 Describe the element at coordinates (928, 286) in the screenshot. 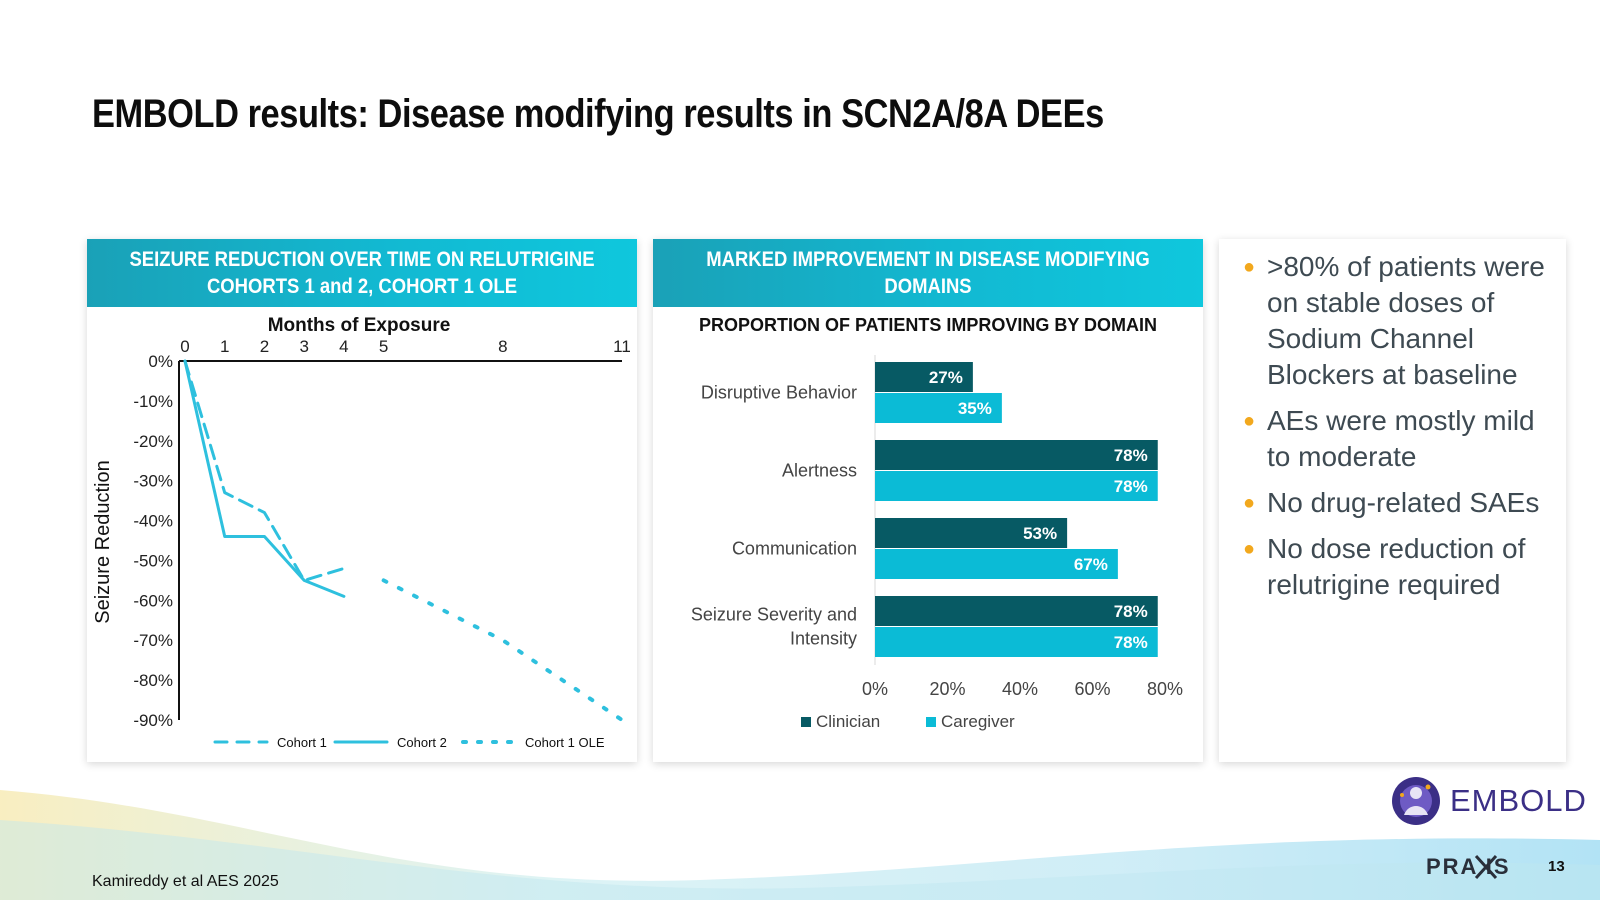

I see `domains-header-line2: DOMAINS` at that location.